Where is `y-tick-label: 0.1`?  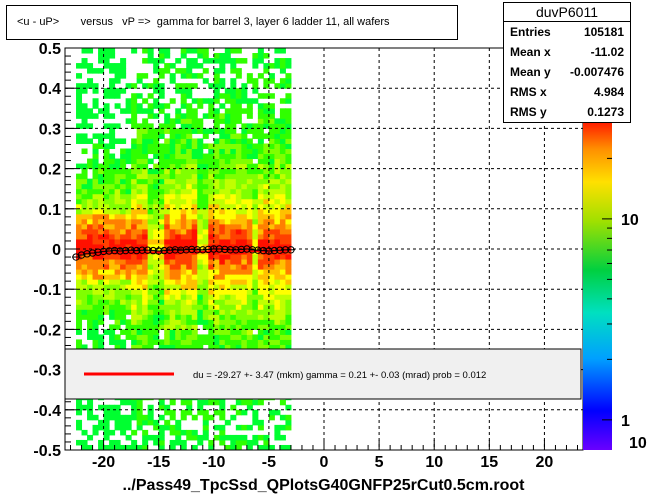 y-tick-label: 0.1 is located at coordinates (50, 210).